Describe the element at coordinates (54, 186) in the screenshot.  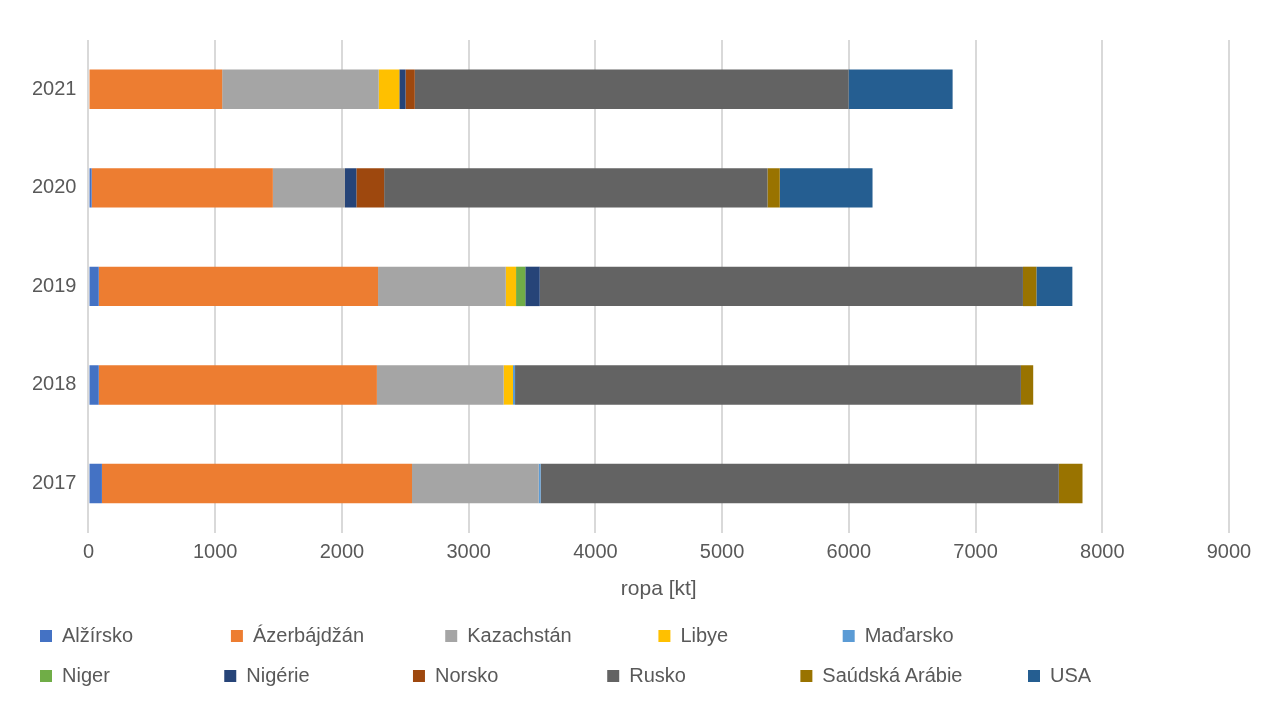
I see `y-tick-label: 2020` at that location.